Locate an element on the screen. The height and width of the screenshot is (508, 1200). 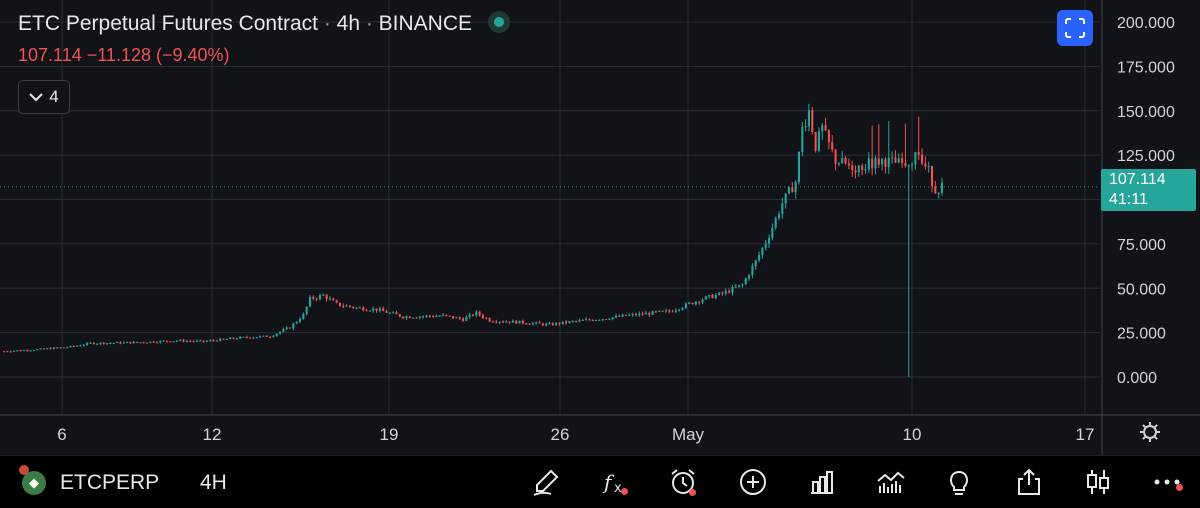
add-button is located at coordinates (753, 482).